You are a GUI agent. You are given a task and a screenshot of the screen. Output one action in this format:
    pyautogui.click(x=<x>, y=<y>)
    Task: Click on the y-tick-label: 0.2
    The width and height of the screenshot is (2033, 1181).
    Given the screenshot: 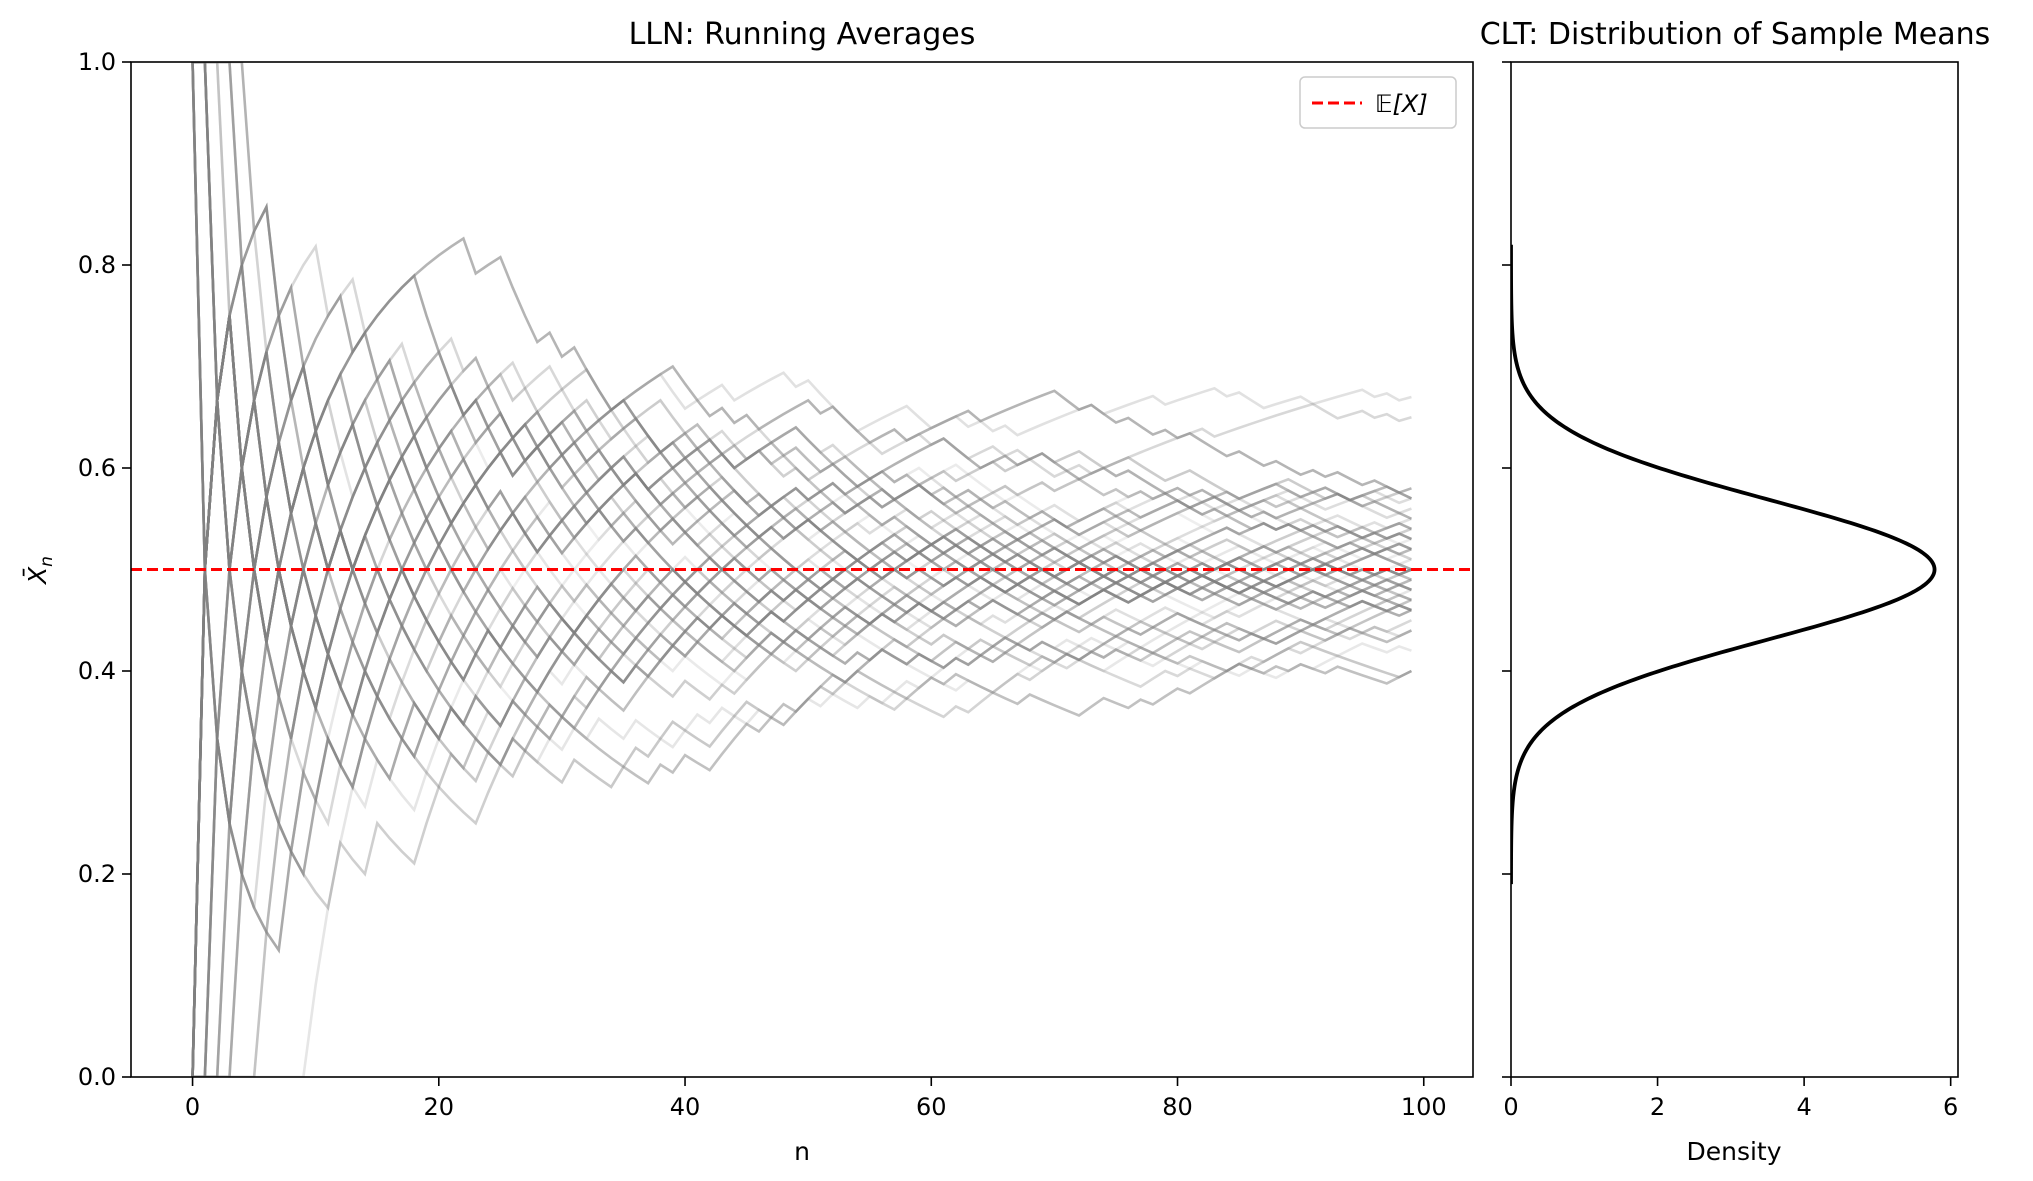 What is the action you would take?
    pyautogui.click(x=97, y=874)
    